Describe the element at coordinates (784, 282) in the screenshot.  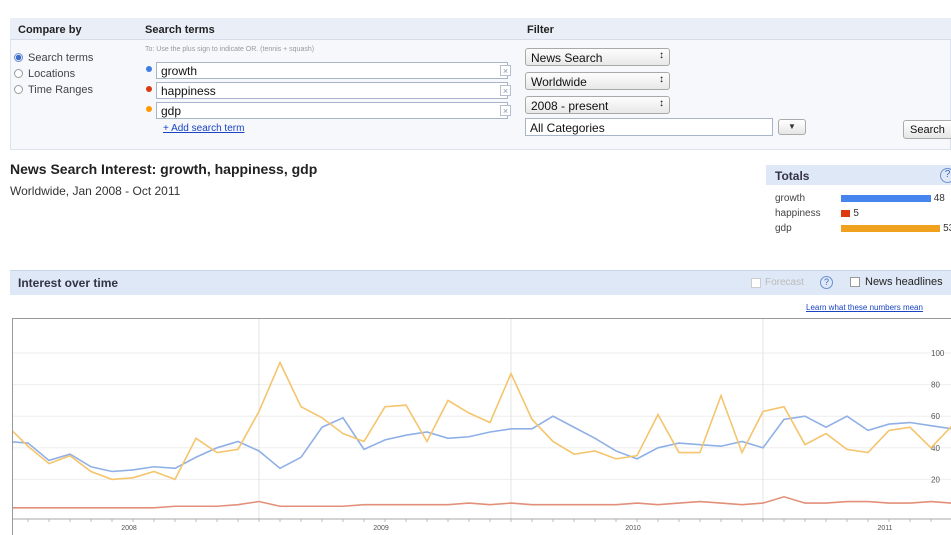
I see `forecast-label: Forecast` at that location.